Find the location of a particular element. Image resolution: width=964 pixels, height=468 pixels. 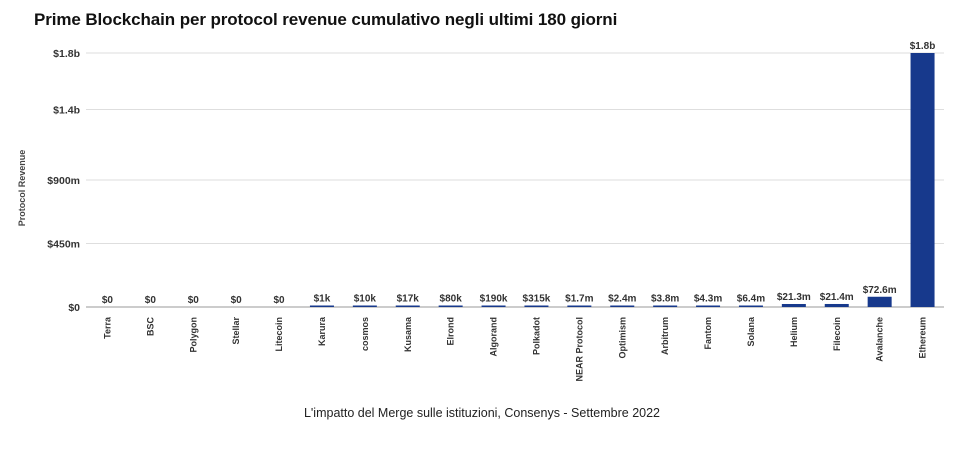

data-label: $17k is located at coordinates (408, 299).